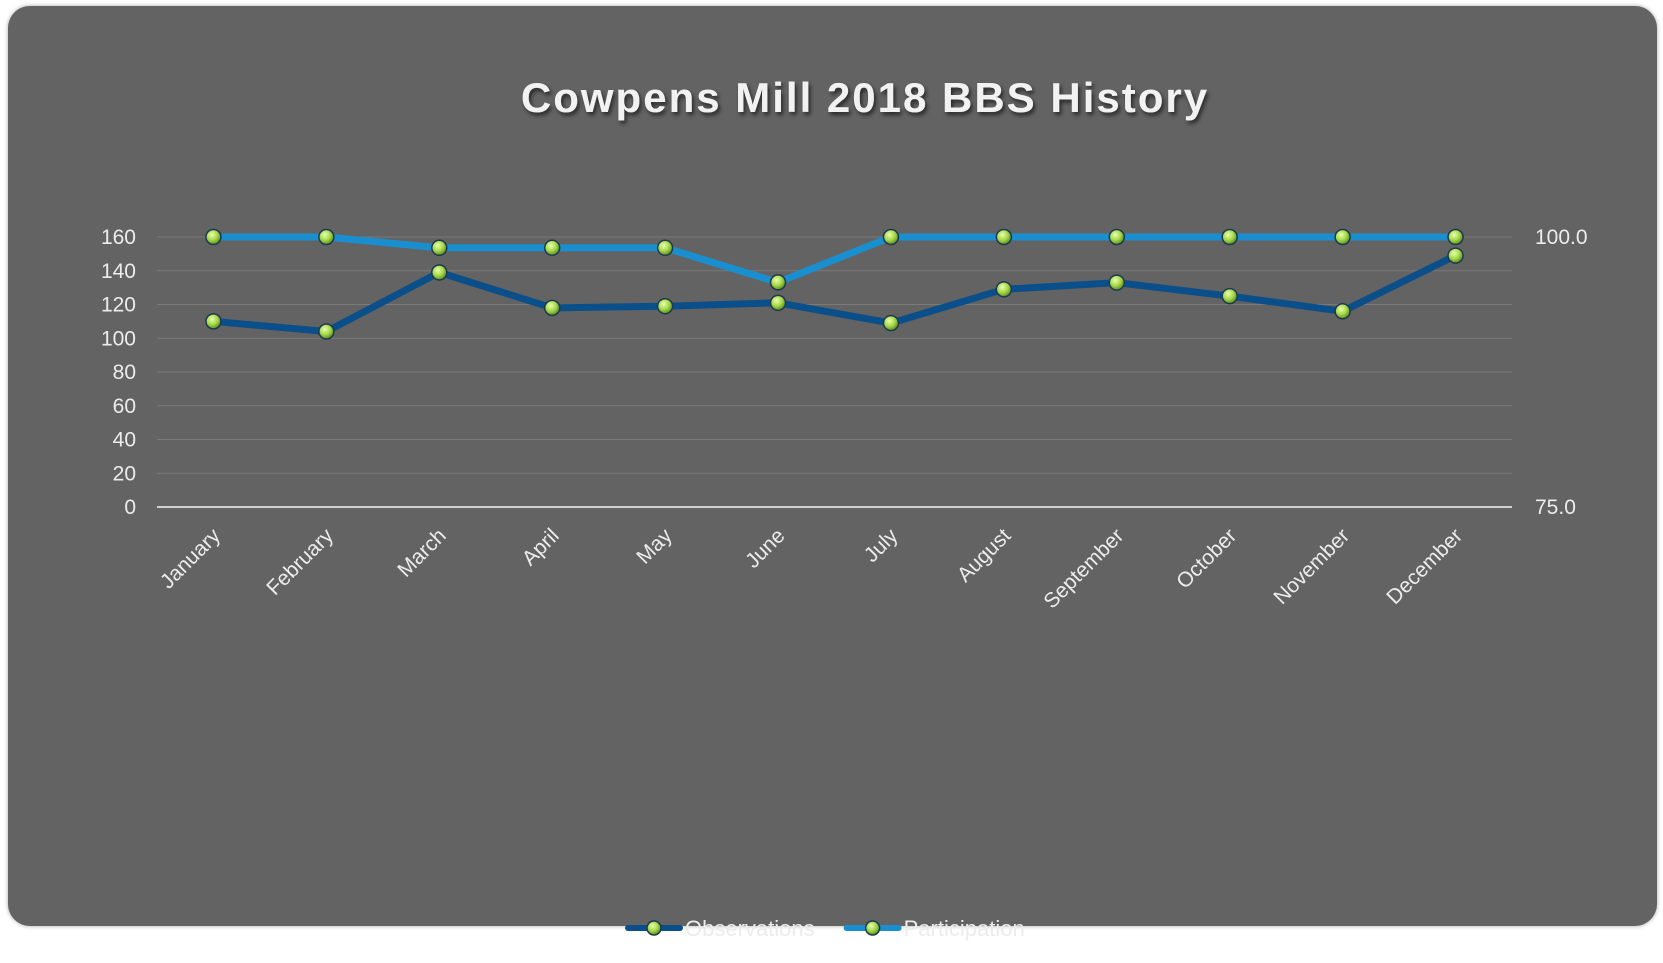 This screenshot has height=963, width=1663. I want to click on y-right-tick-label: 100.0, so click(1561, 237).